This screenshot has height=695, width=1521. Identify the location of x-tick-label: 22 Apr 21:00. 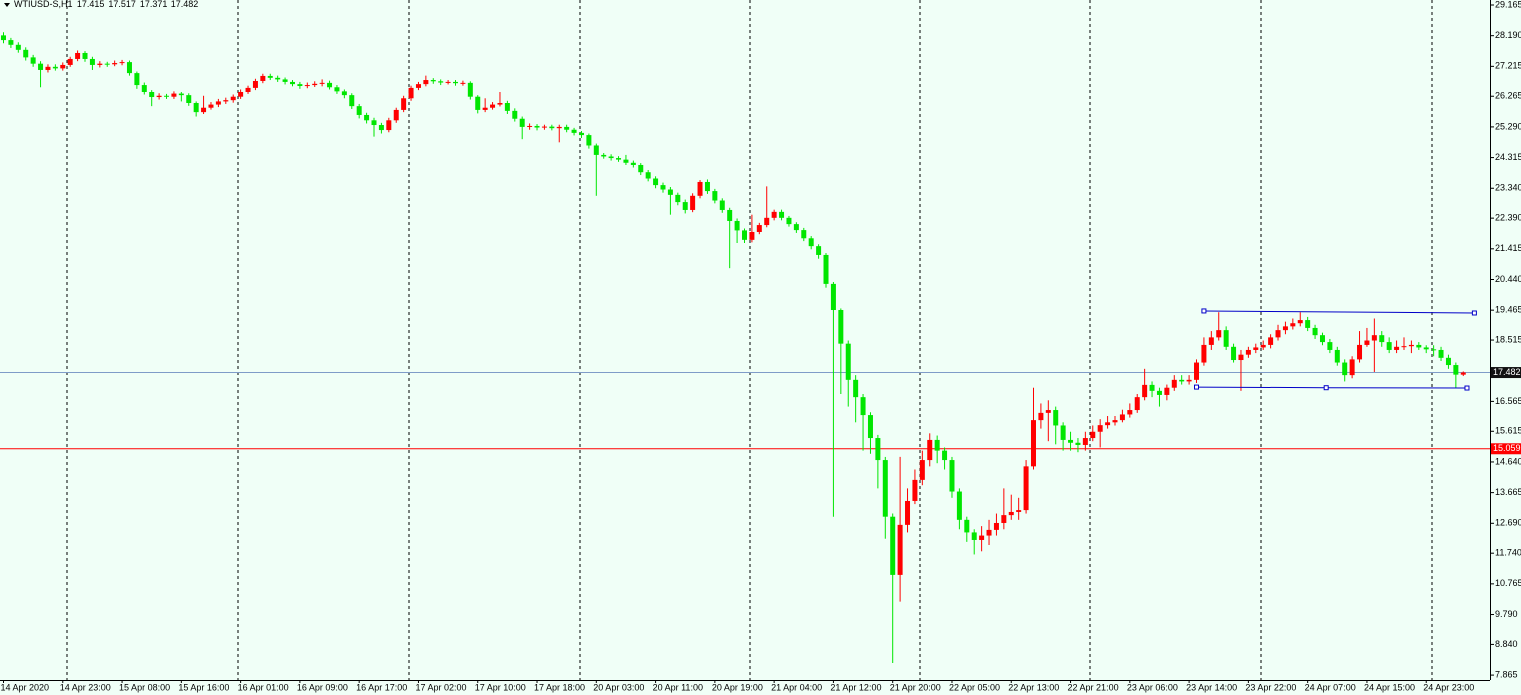
(1093, 687).